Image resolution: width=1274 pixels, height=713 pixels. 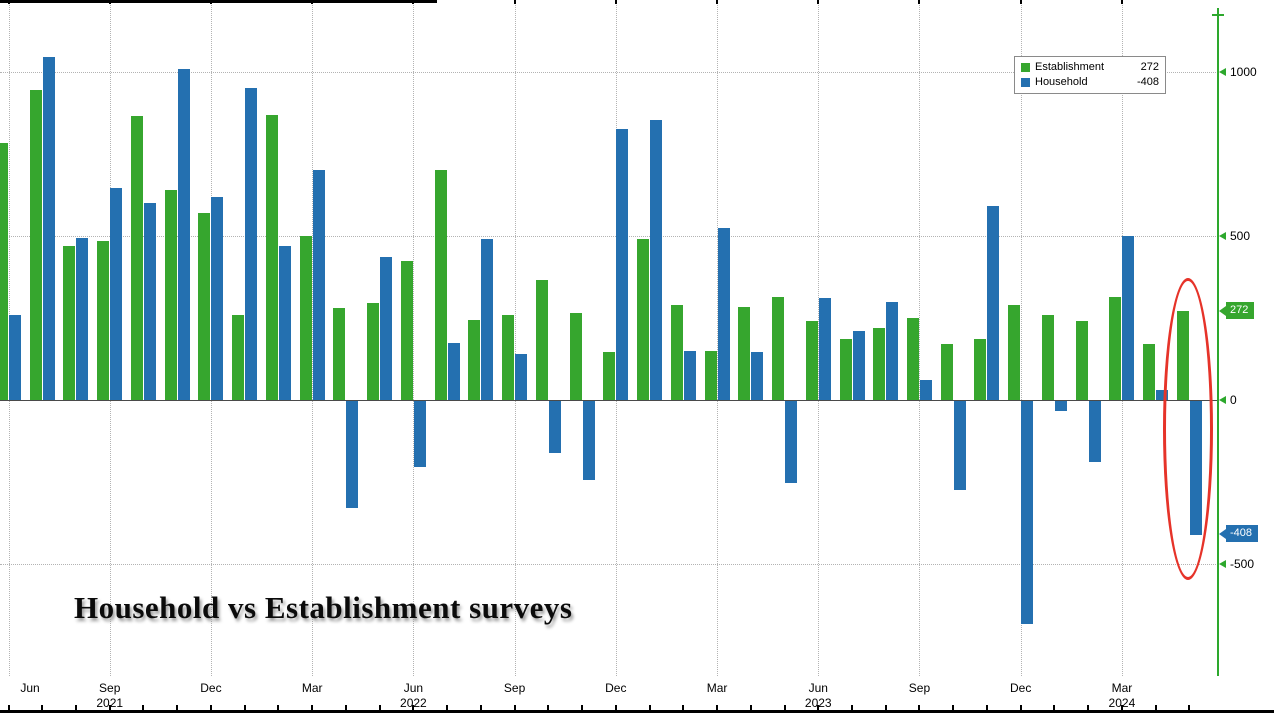 I want to click on bottom-axis-line, so click(x=637, y=711).